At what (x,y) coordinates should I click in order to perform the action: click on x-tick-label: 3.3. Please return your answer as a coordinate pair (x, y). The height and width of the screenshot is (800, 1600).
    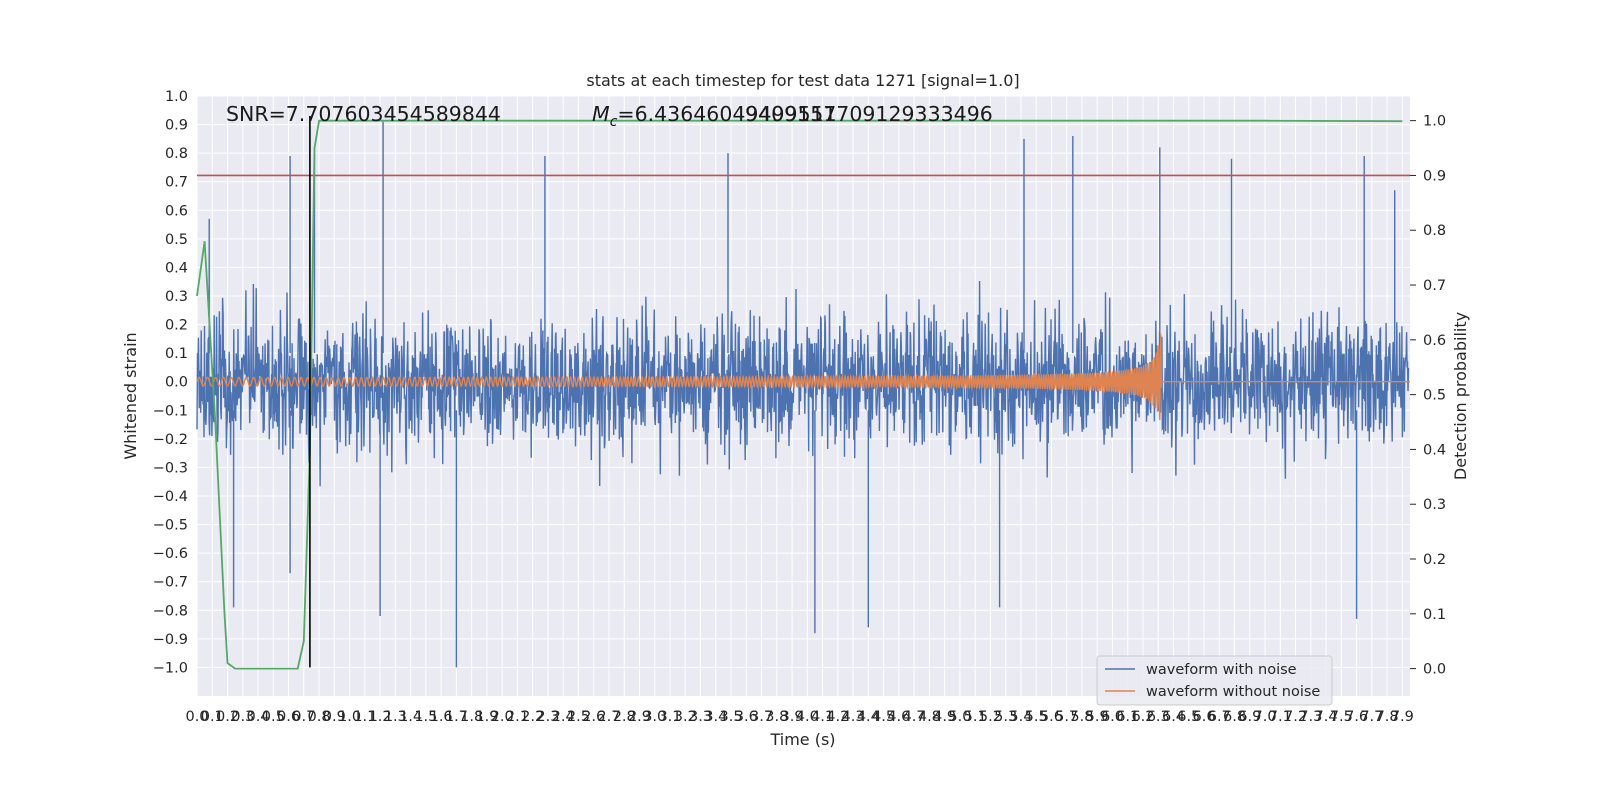
    Looking at the image, I should click on (700, 717).